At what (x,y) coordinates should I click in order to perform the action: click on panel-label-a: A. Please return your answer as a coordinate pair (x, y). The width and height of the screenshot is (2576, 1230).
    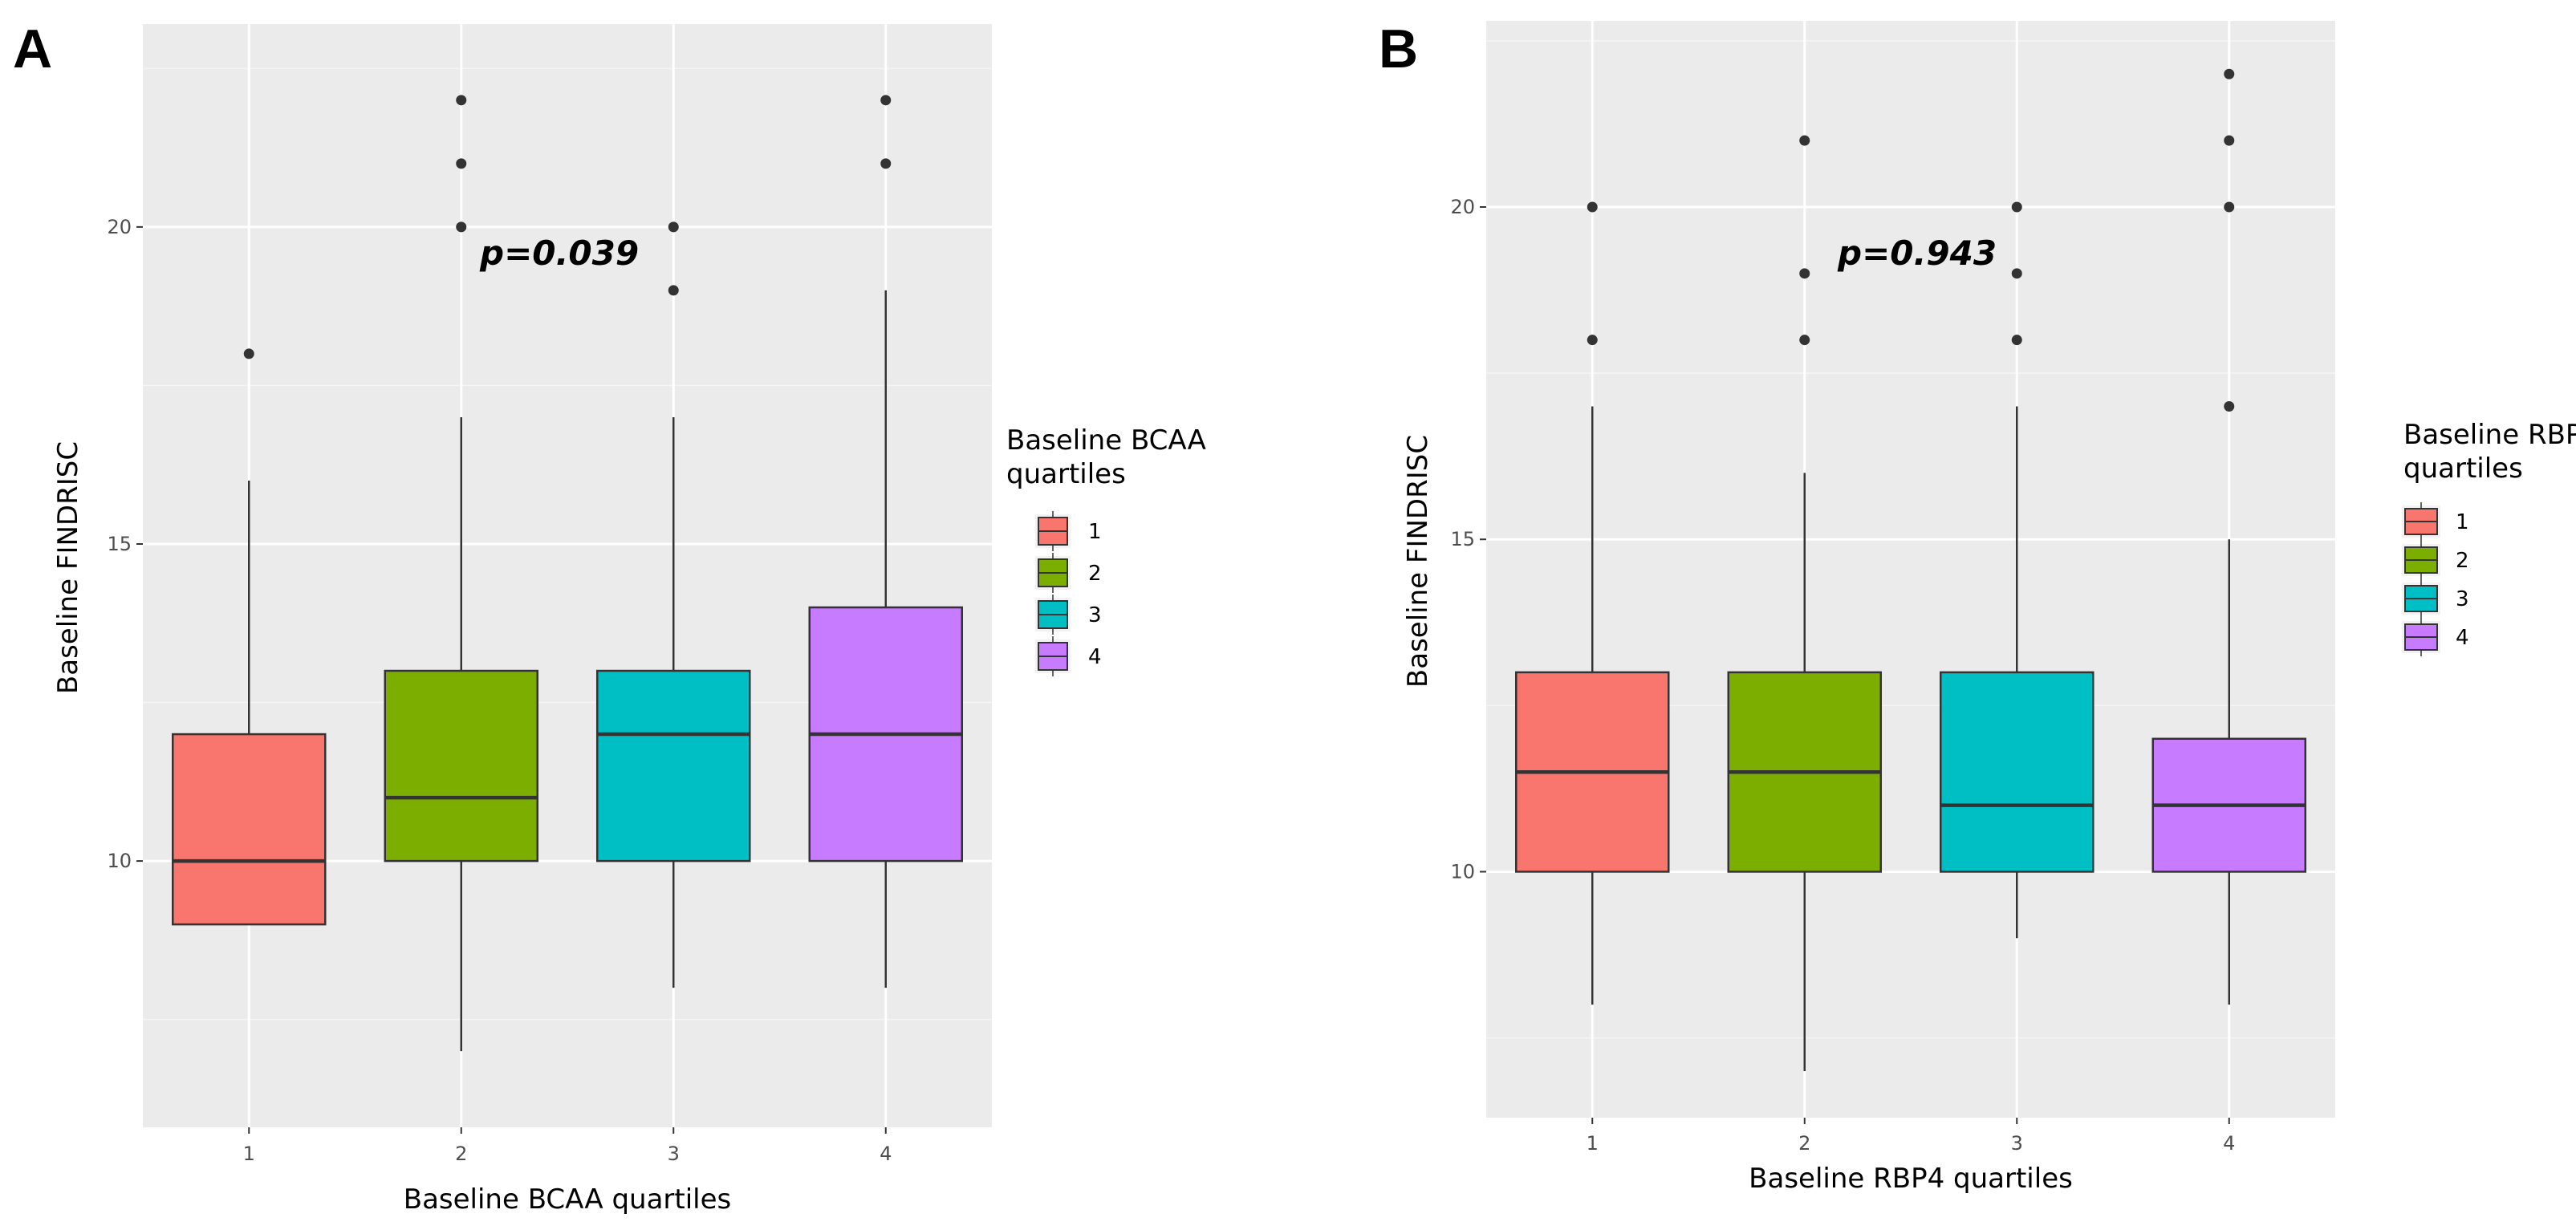
    Looking at the image, I should click on (33, 48).